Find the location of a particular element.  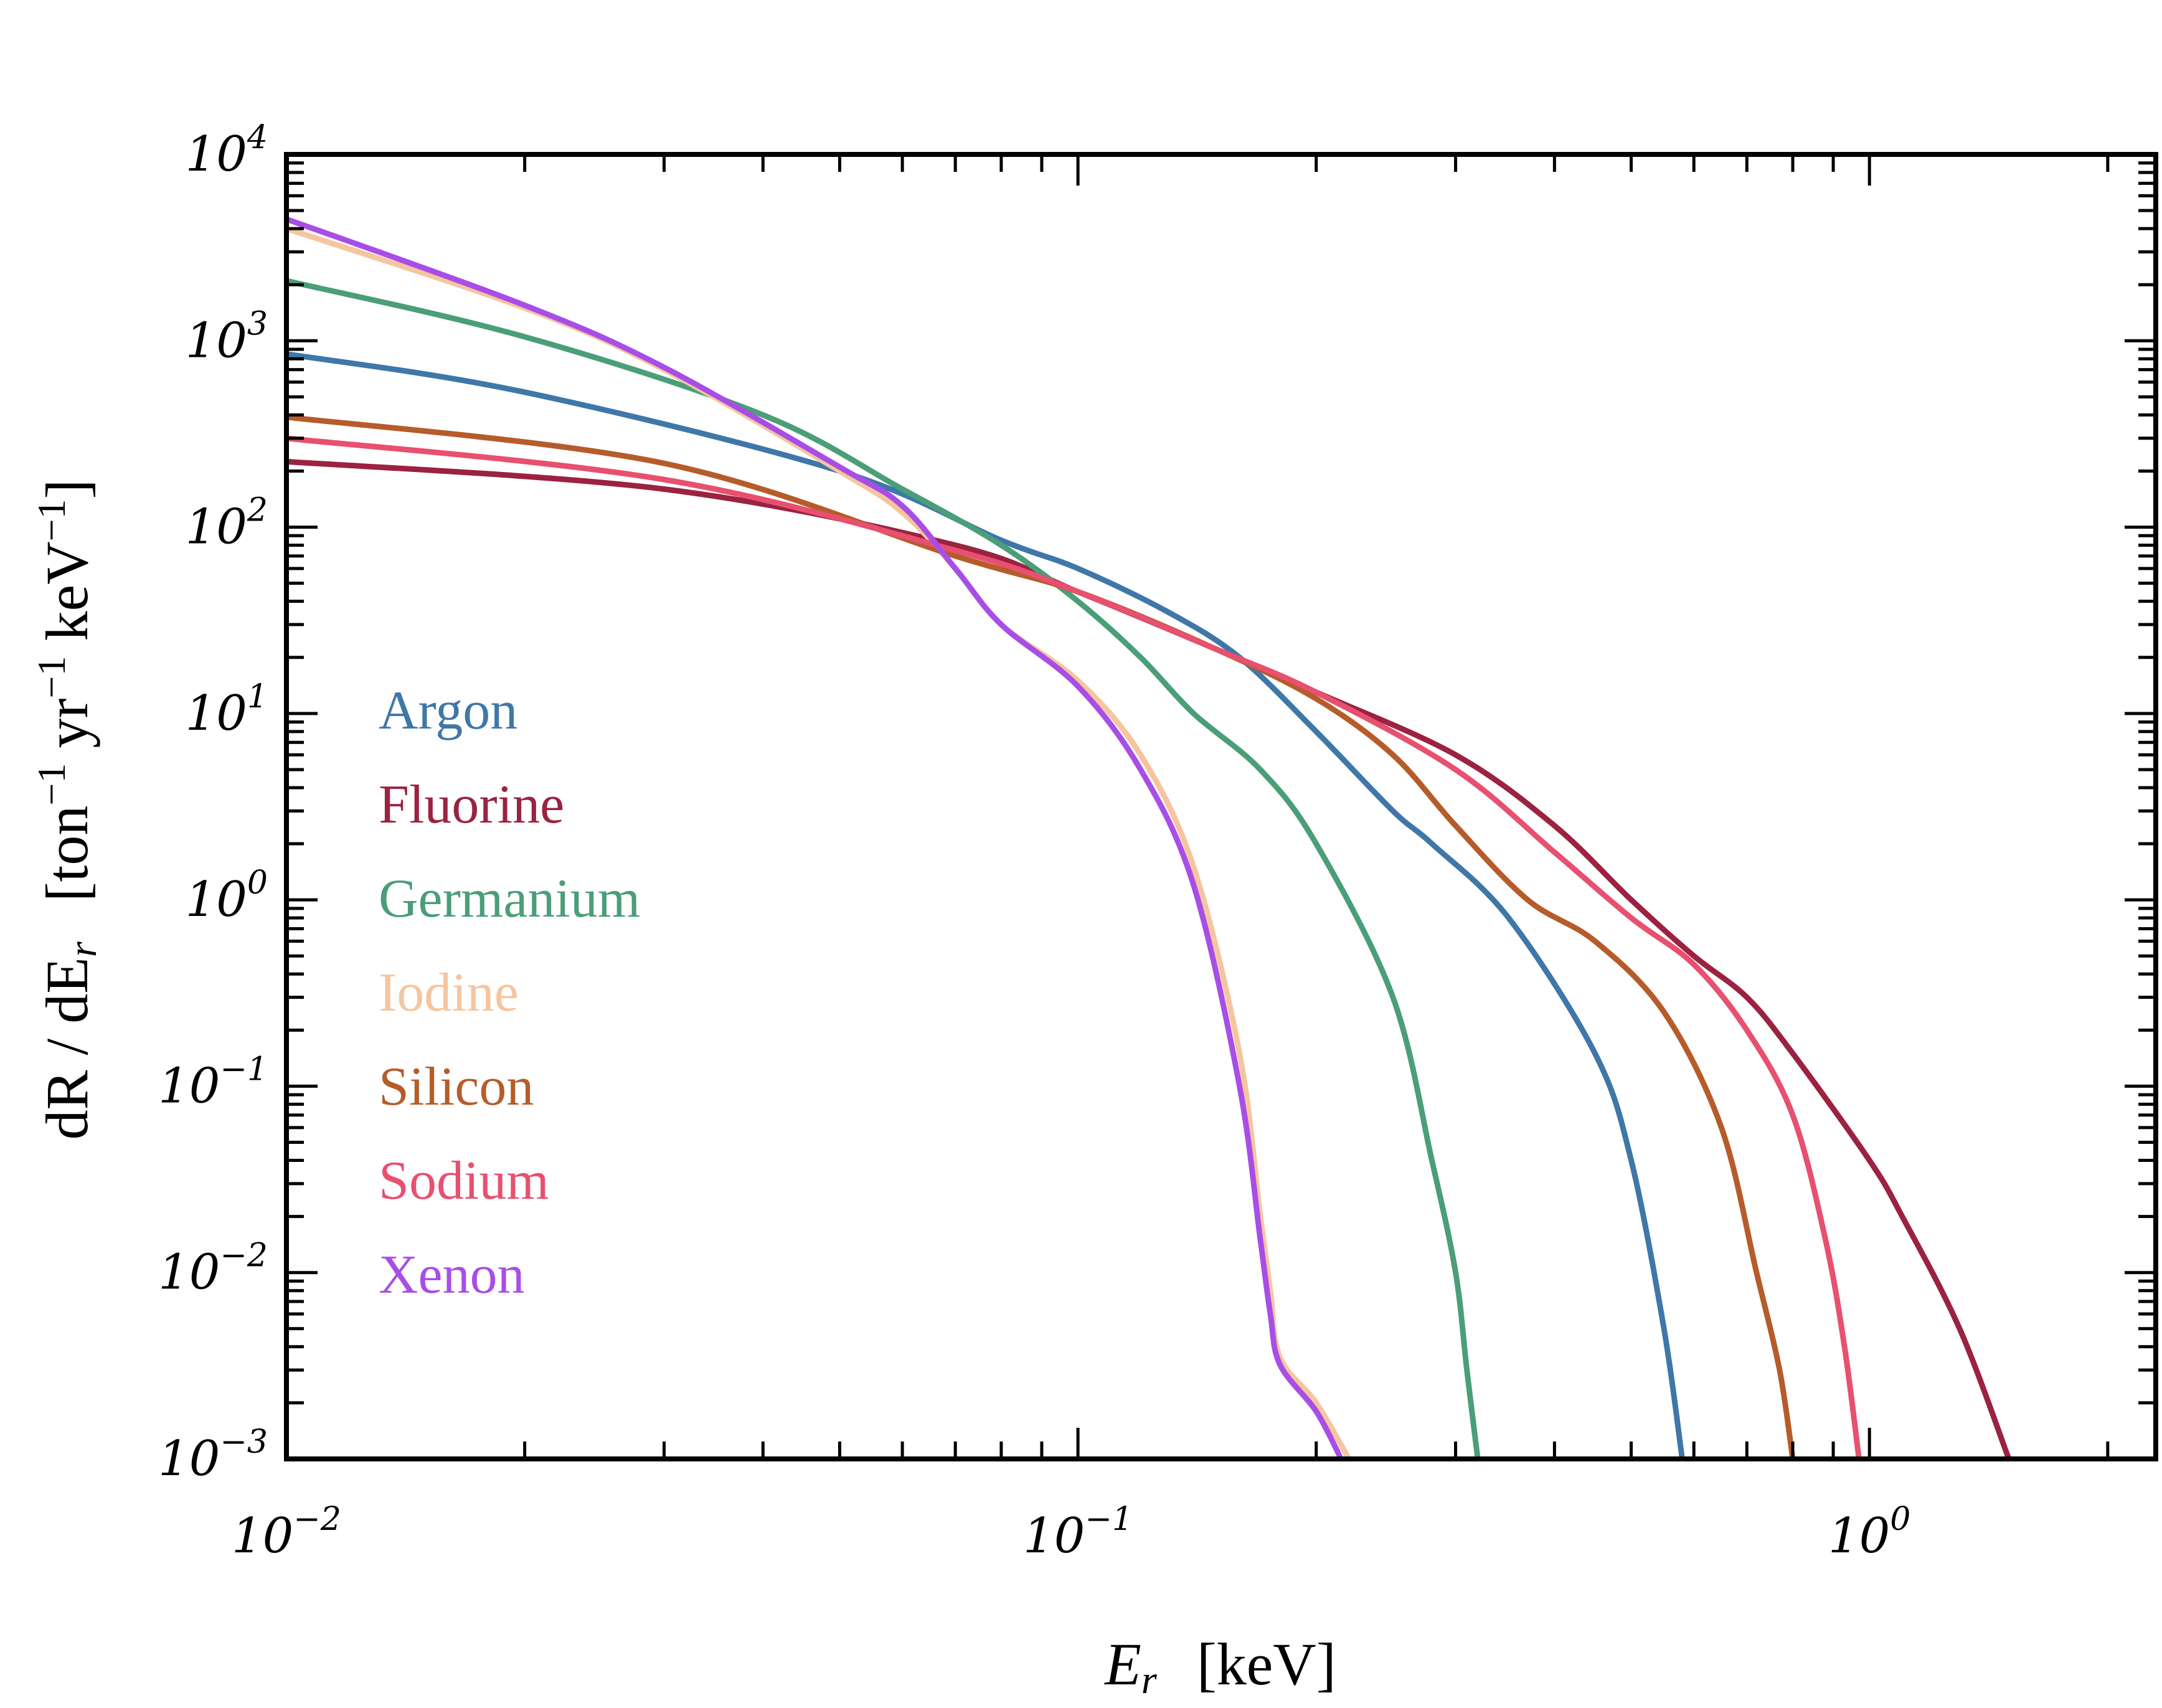

y-axis-title-exp-3: −1 is located at coordinates (51, 520).